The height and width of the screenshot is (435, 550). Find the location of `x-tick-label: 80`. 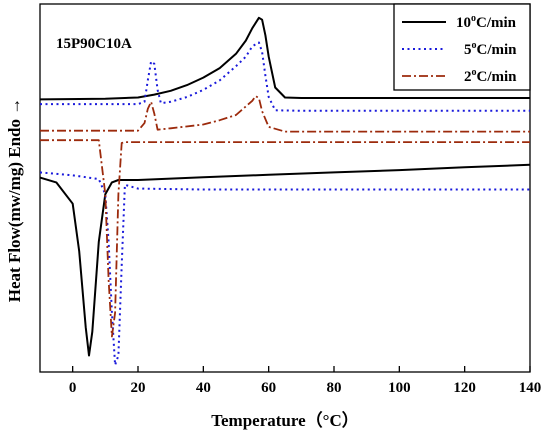

x-tick-label: 80 is located at coordinates (334, 388).